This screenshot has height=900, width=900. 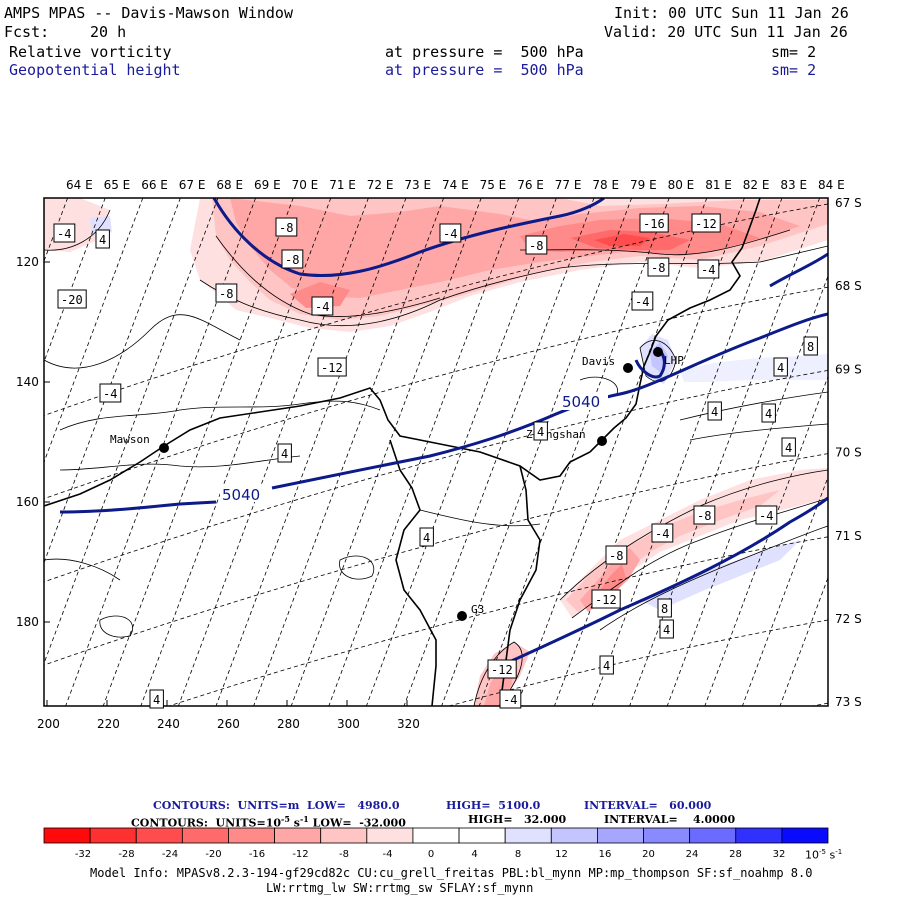 What do you see at coordinates (268, 822) in the screenshot?
I see `vorticity-contour-info: CONTOURS: UNITS=10-5 s-1 LOW= -32.000` at bounding box center [268, 822].